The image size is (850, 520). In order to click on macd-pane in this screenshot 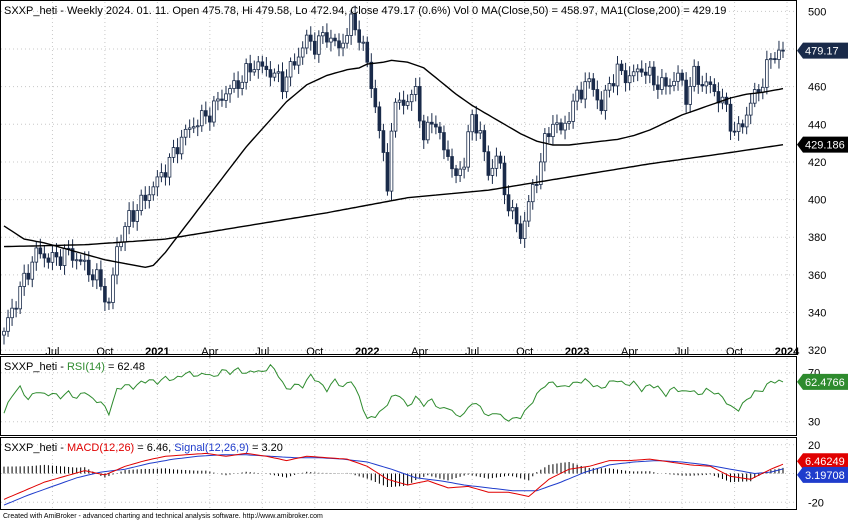, I will do `click(398, 473)`.